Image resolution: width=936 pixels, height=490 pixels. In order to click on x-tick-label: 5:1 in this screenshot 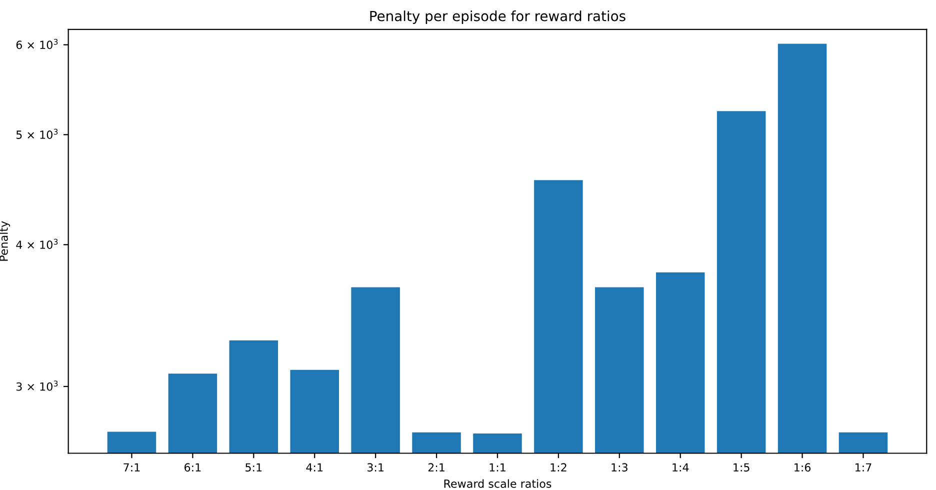, I will do `click(254, 467)`.